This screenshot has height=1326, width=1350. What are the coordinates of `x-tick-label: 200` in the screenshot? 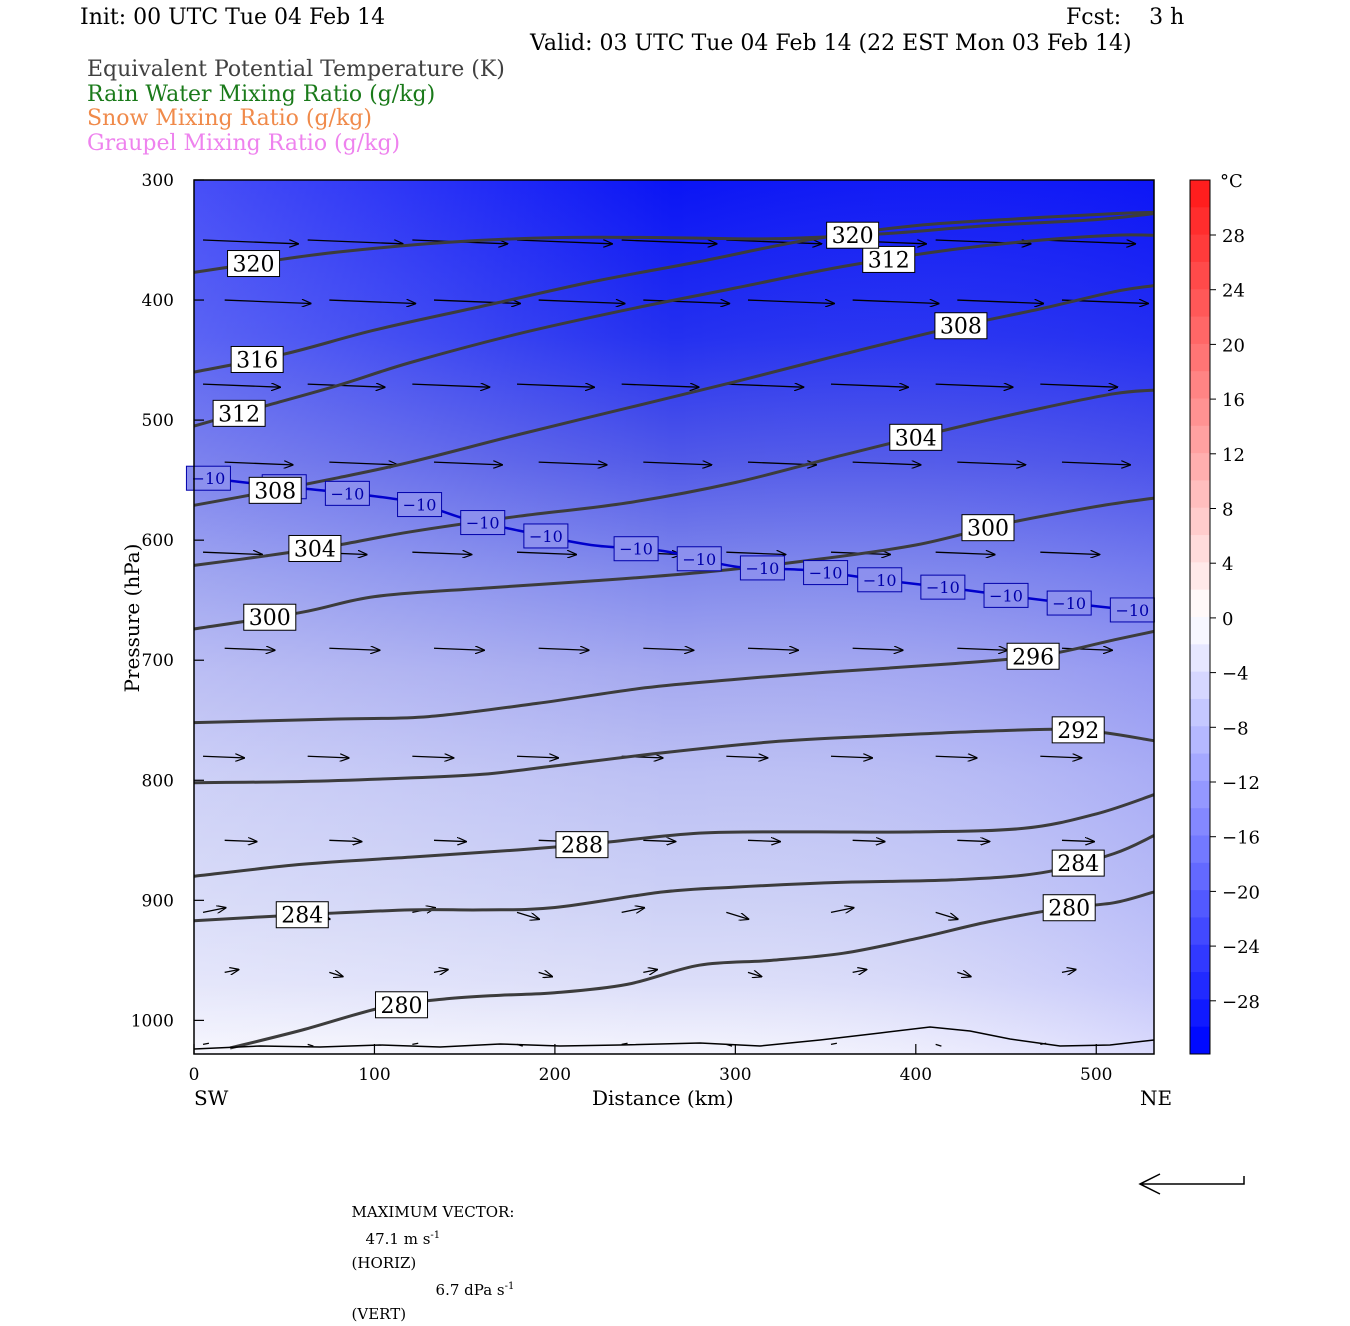 It's located at (555, 1075).